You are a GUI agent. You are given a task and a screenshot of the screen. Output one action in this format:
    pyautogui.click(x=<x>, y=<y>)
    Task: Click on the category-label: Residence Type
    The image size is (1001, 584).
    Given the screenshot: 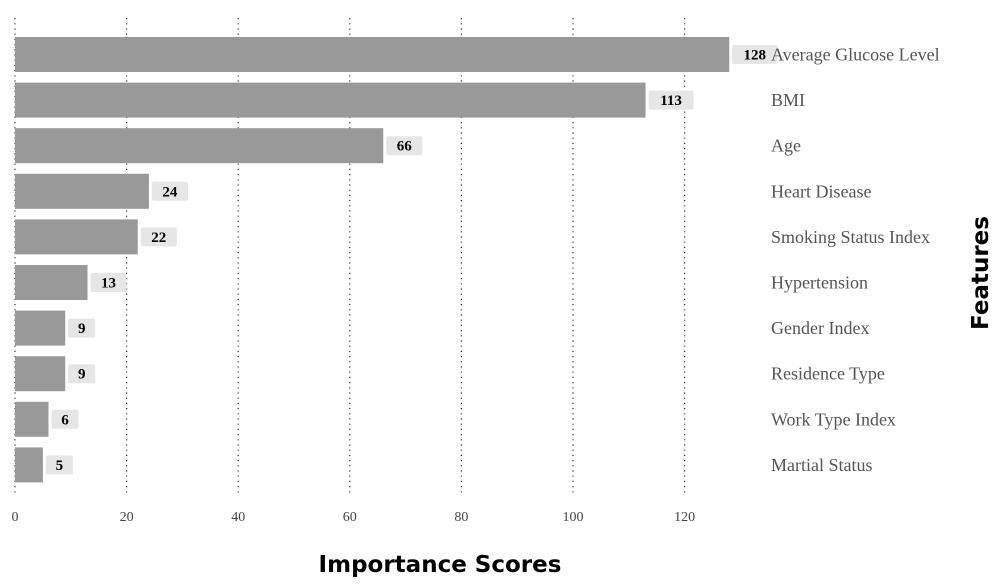 What is the action you would take?
    pyautogui.click(x=828, y=374)
    